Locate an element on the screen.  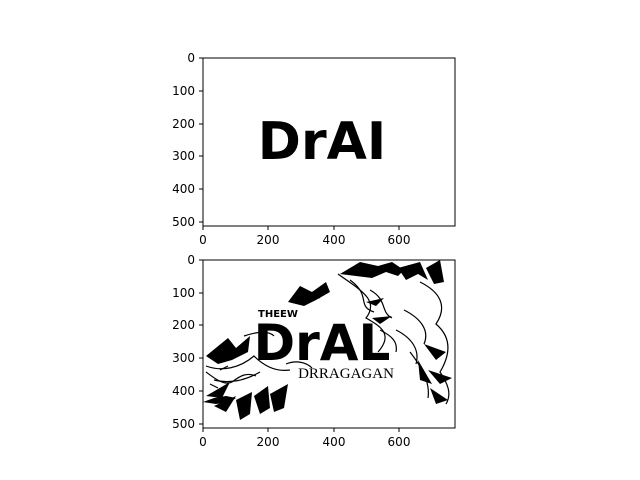
top-y-tick-label: 0 is located at coordinates (191, 58).